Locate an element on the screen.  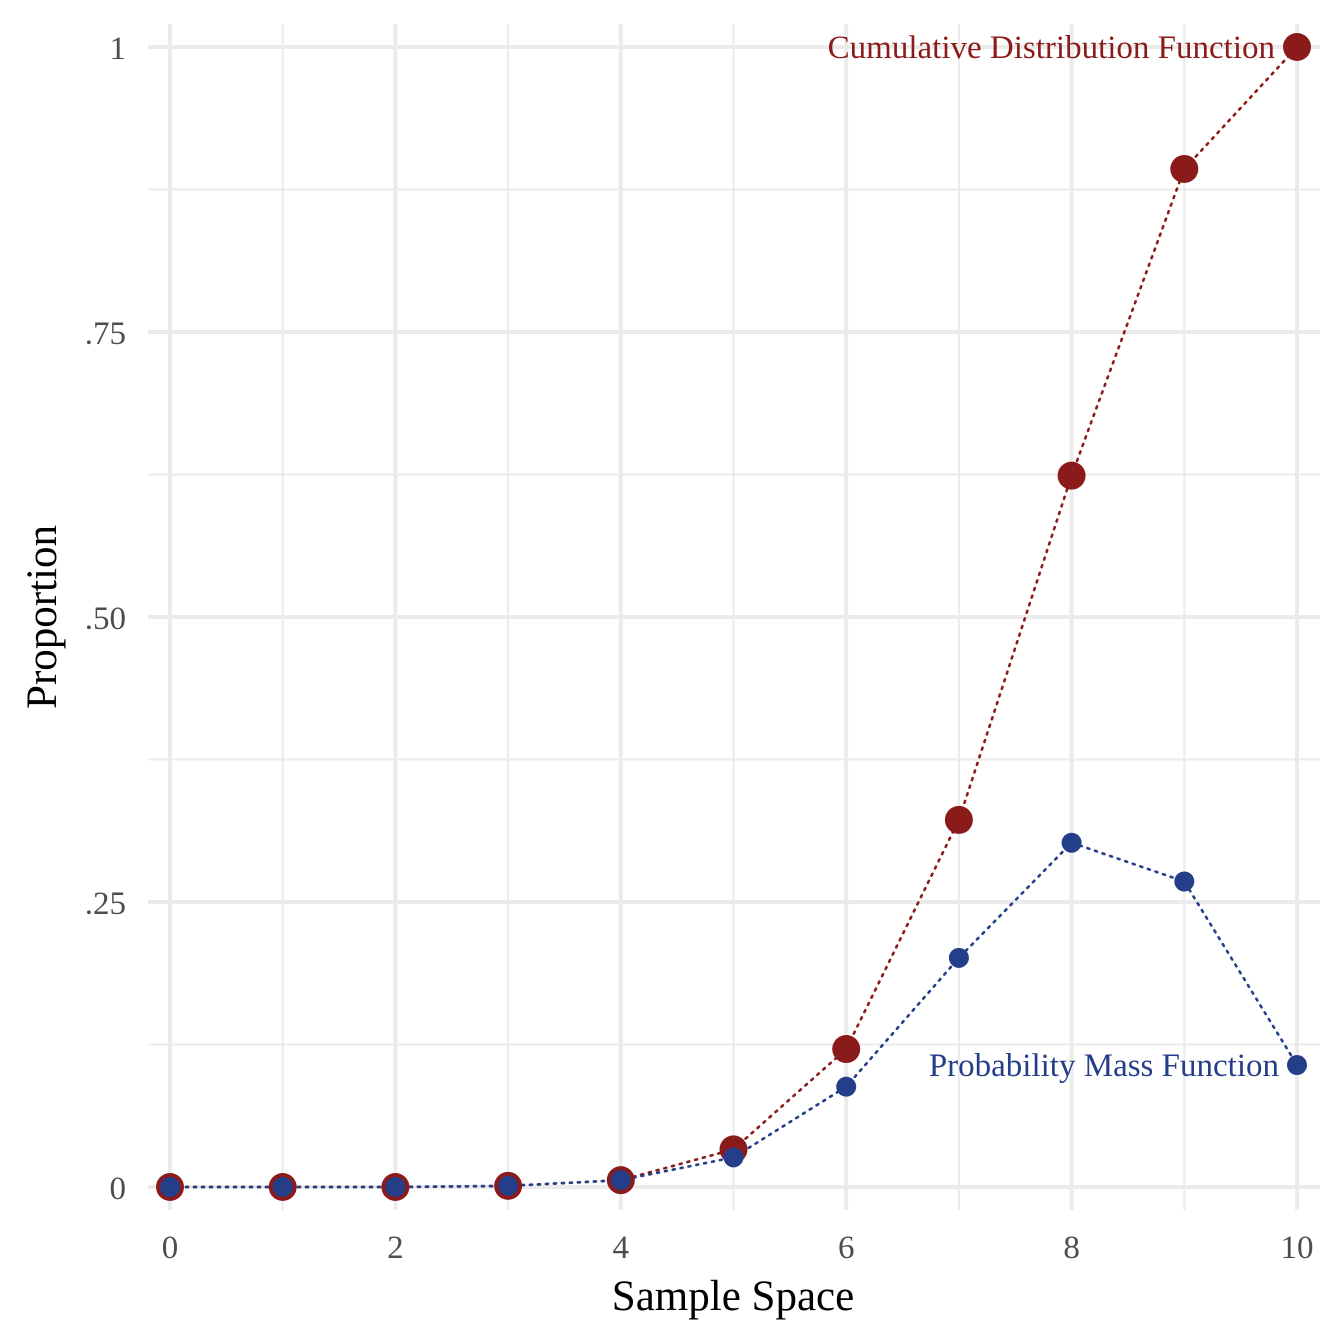
y-tick-label: .50 is located at coordinates (105, 619).